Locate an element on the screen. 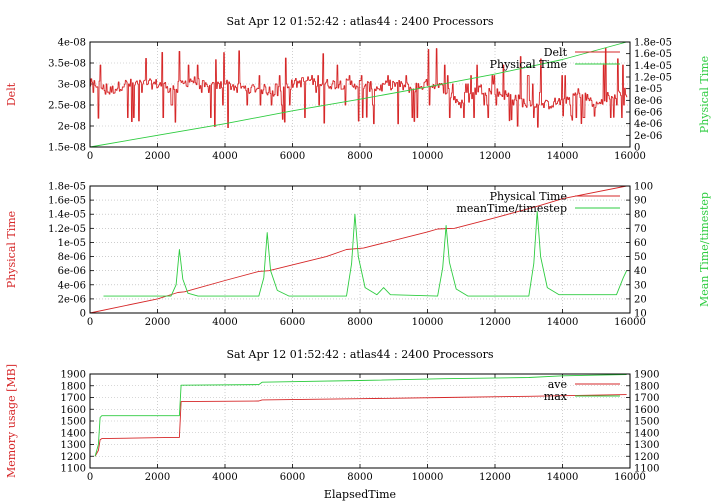 The width and height of the screenshot is (720, 504). legend-label: meanTime/timestep is located at coordinates (511, 208).